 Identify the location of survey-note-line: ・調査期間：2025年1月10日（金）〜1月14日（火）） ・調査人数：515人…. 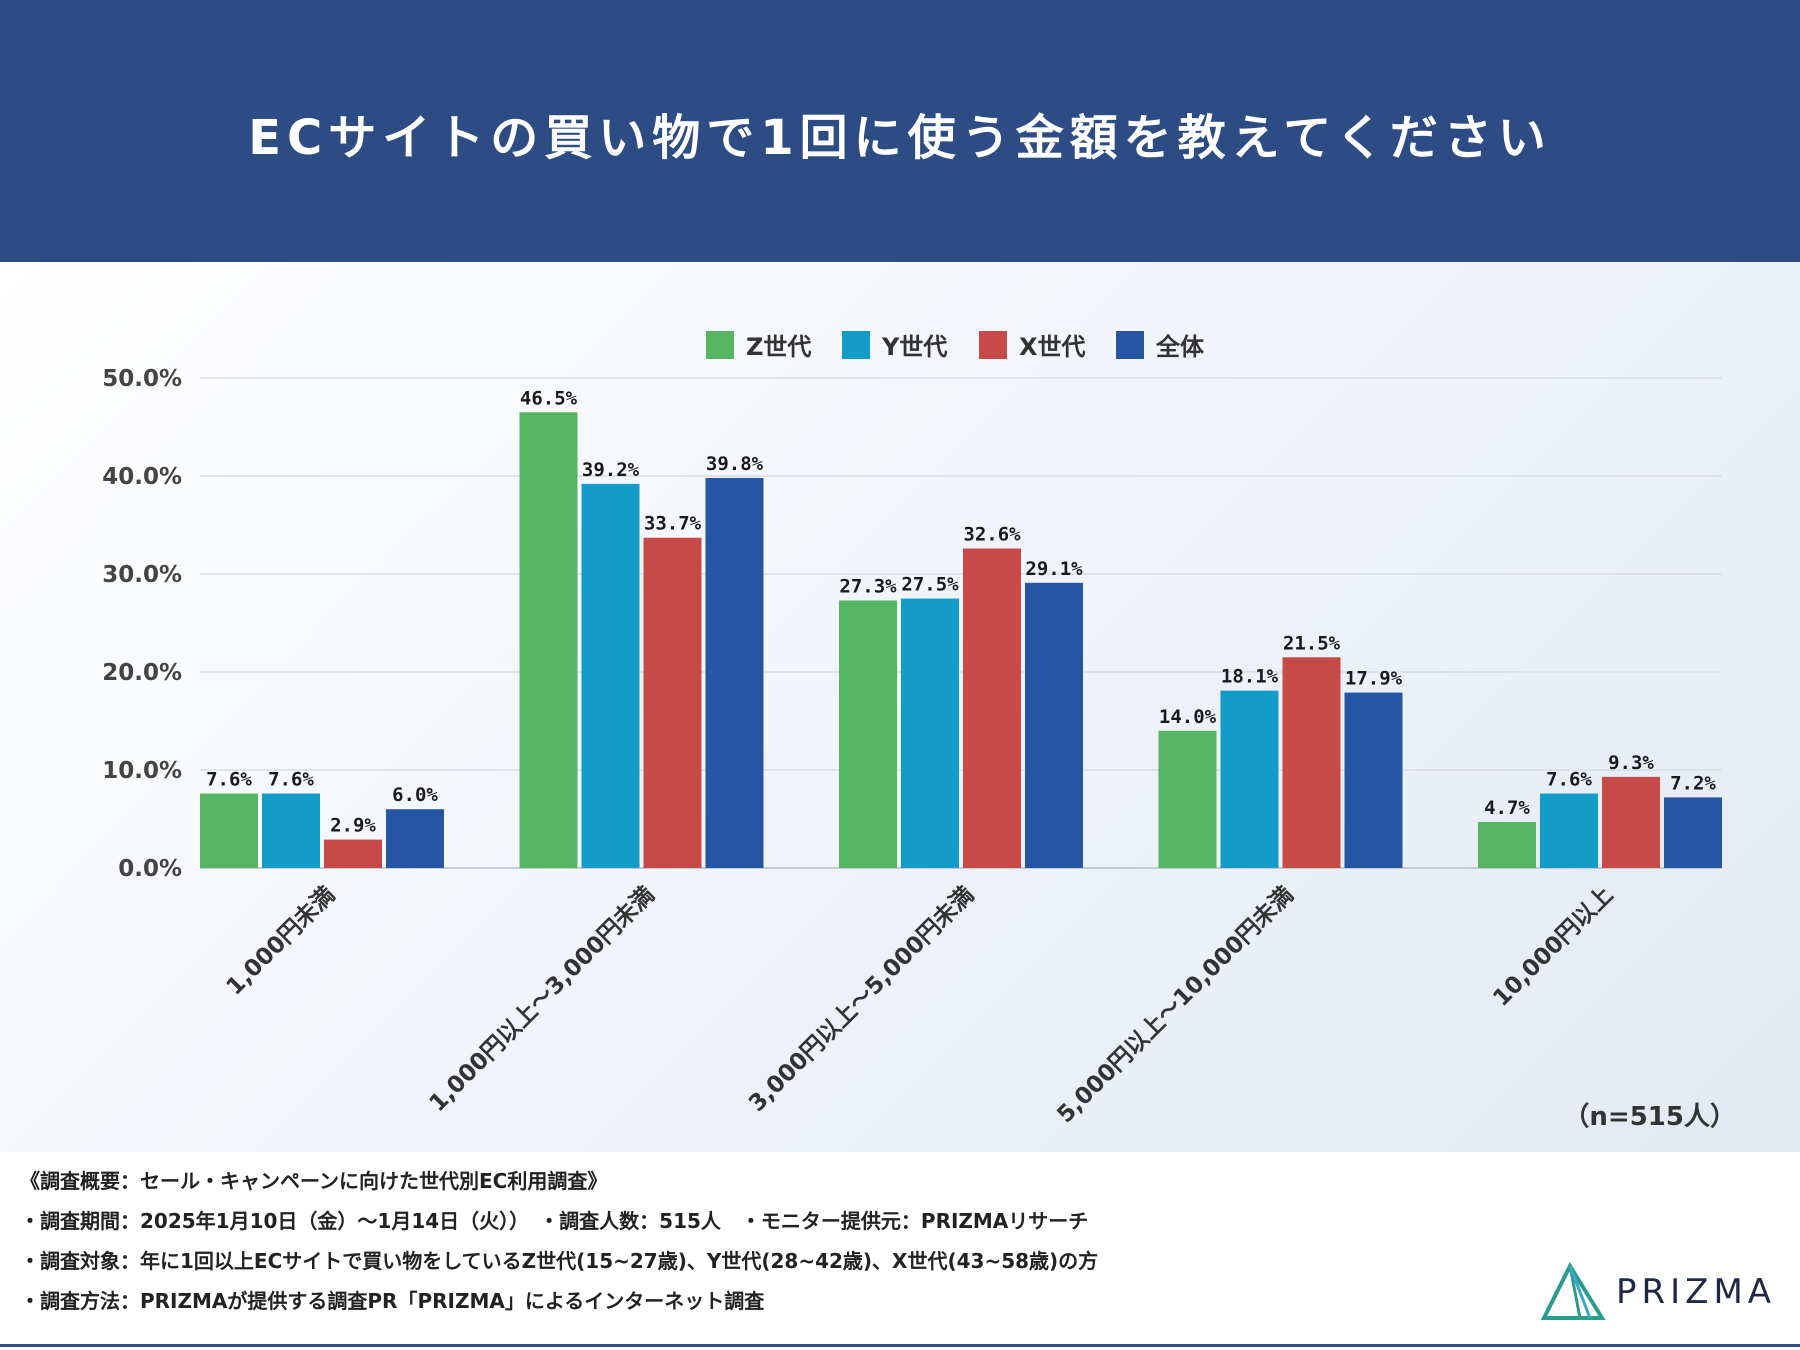
(554, 1221).